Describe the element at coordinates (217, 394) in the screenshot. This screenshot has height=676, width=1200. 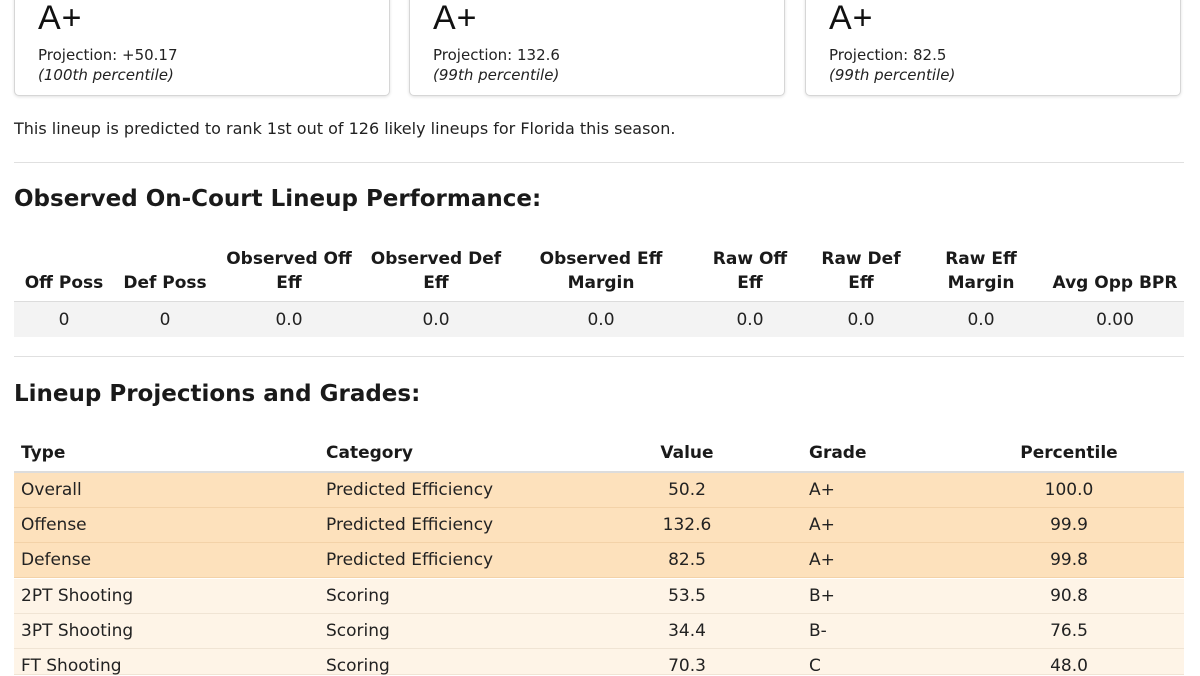
I see `projections-section-title: Lineup Projections and Grades:` at that location.